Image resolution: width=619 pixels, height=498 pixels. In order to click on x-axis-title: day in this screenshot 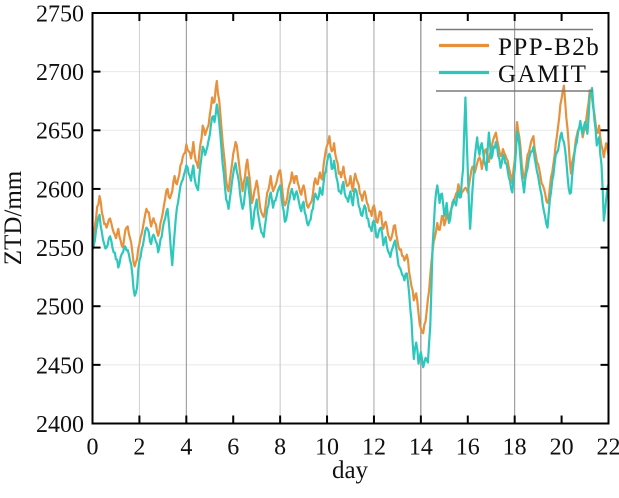, I will do `click(350, 470)`.